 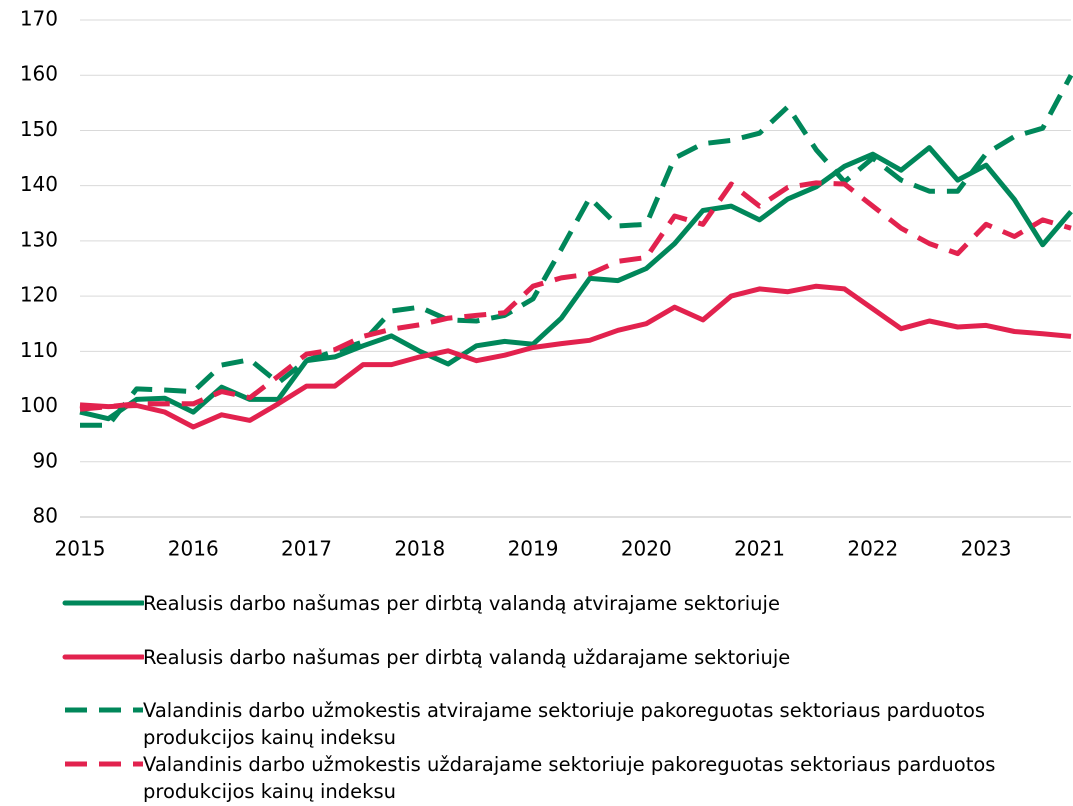 What do you see at coordinates (759, 549) in the screenshot?
I see `x-tick-label: 2021` at bounding box center [759, 549].